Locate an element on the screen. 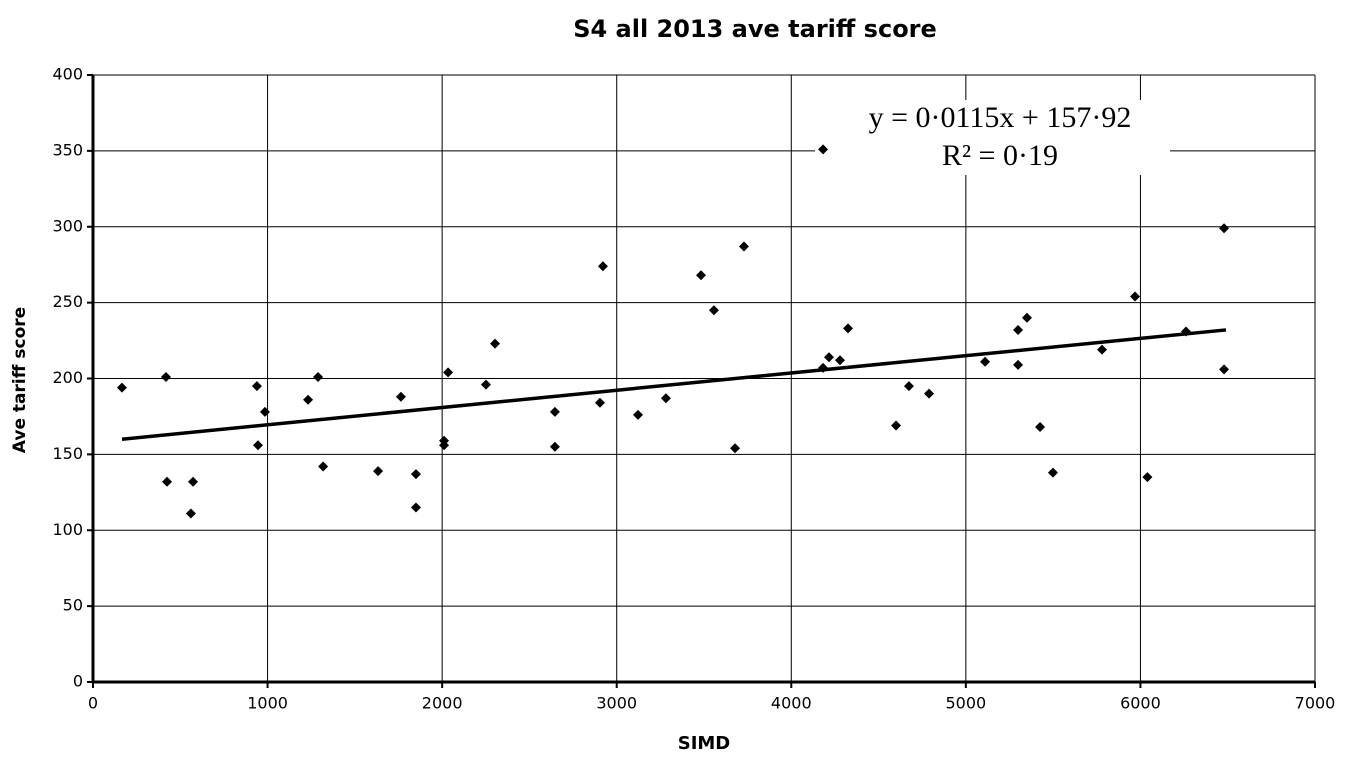  y-tick-label: 200 is located at coordinates (67, 377).